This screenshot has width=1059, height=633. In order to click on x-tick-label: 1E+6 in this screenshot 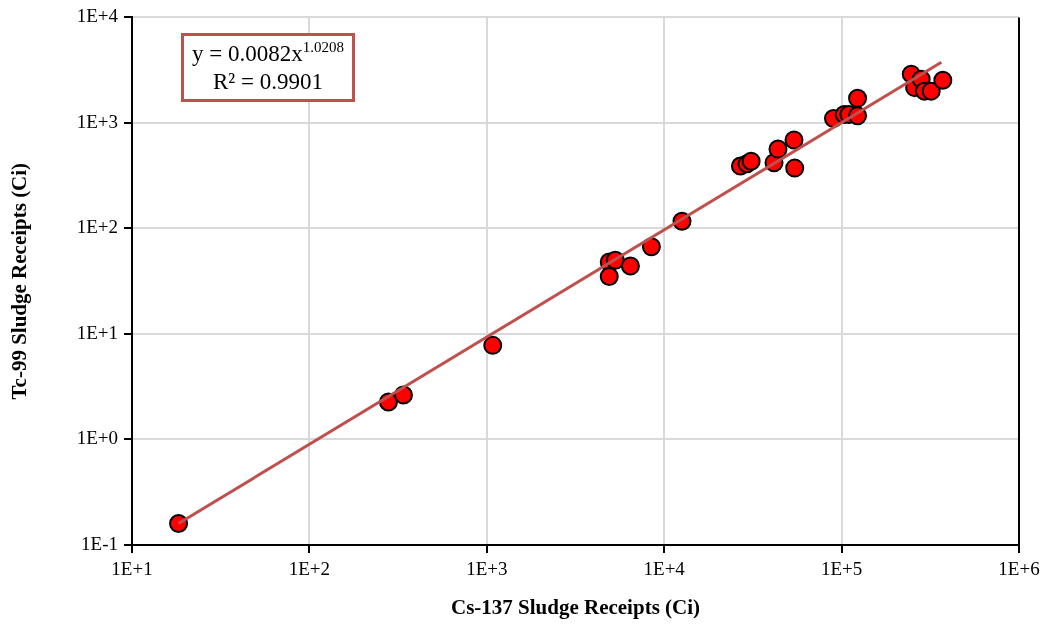, I will do `click(1019, 569)`.